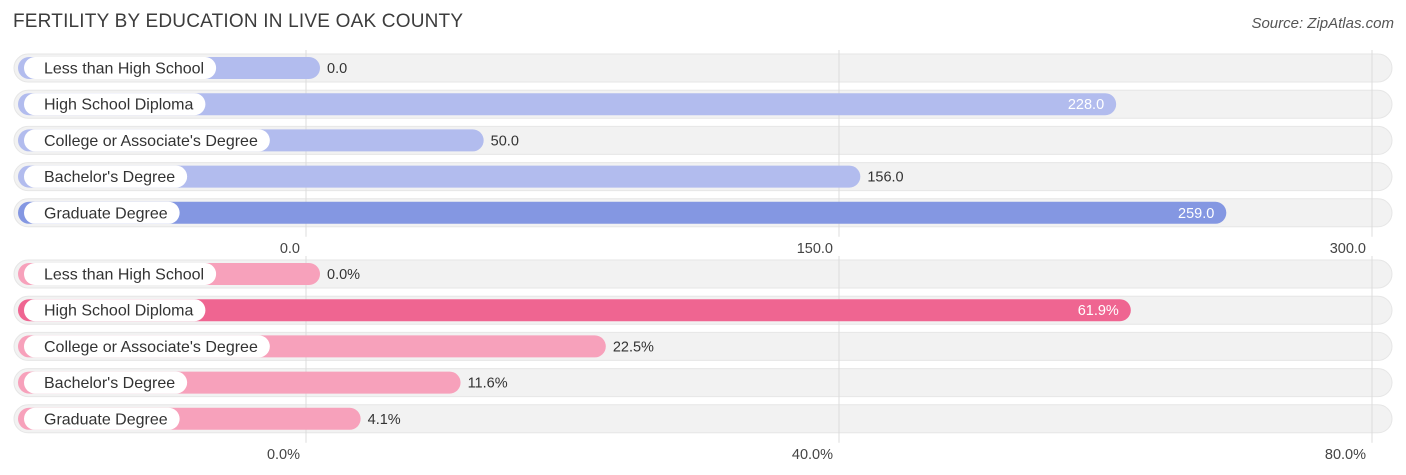 Image resolution: width=1406 pixels, height=475 pixels. Describe the element at coordinates (283, 455) in the screenshot. I see `axis-tick-label: 0.0%` at that location.